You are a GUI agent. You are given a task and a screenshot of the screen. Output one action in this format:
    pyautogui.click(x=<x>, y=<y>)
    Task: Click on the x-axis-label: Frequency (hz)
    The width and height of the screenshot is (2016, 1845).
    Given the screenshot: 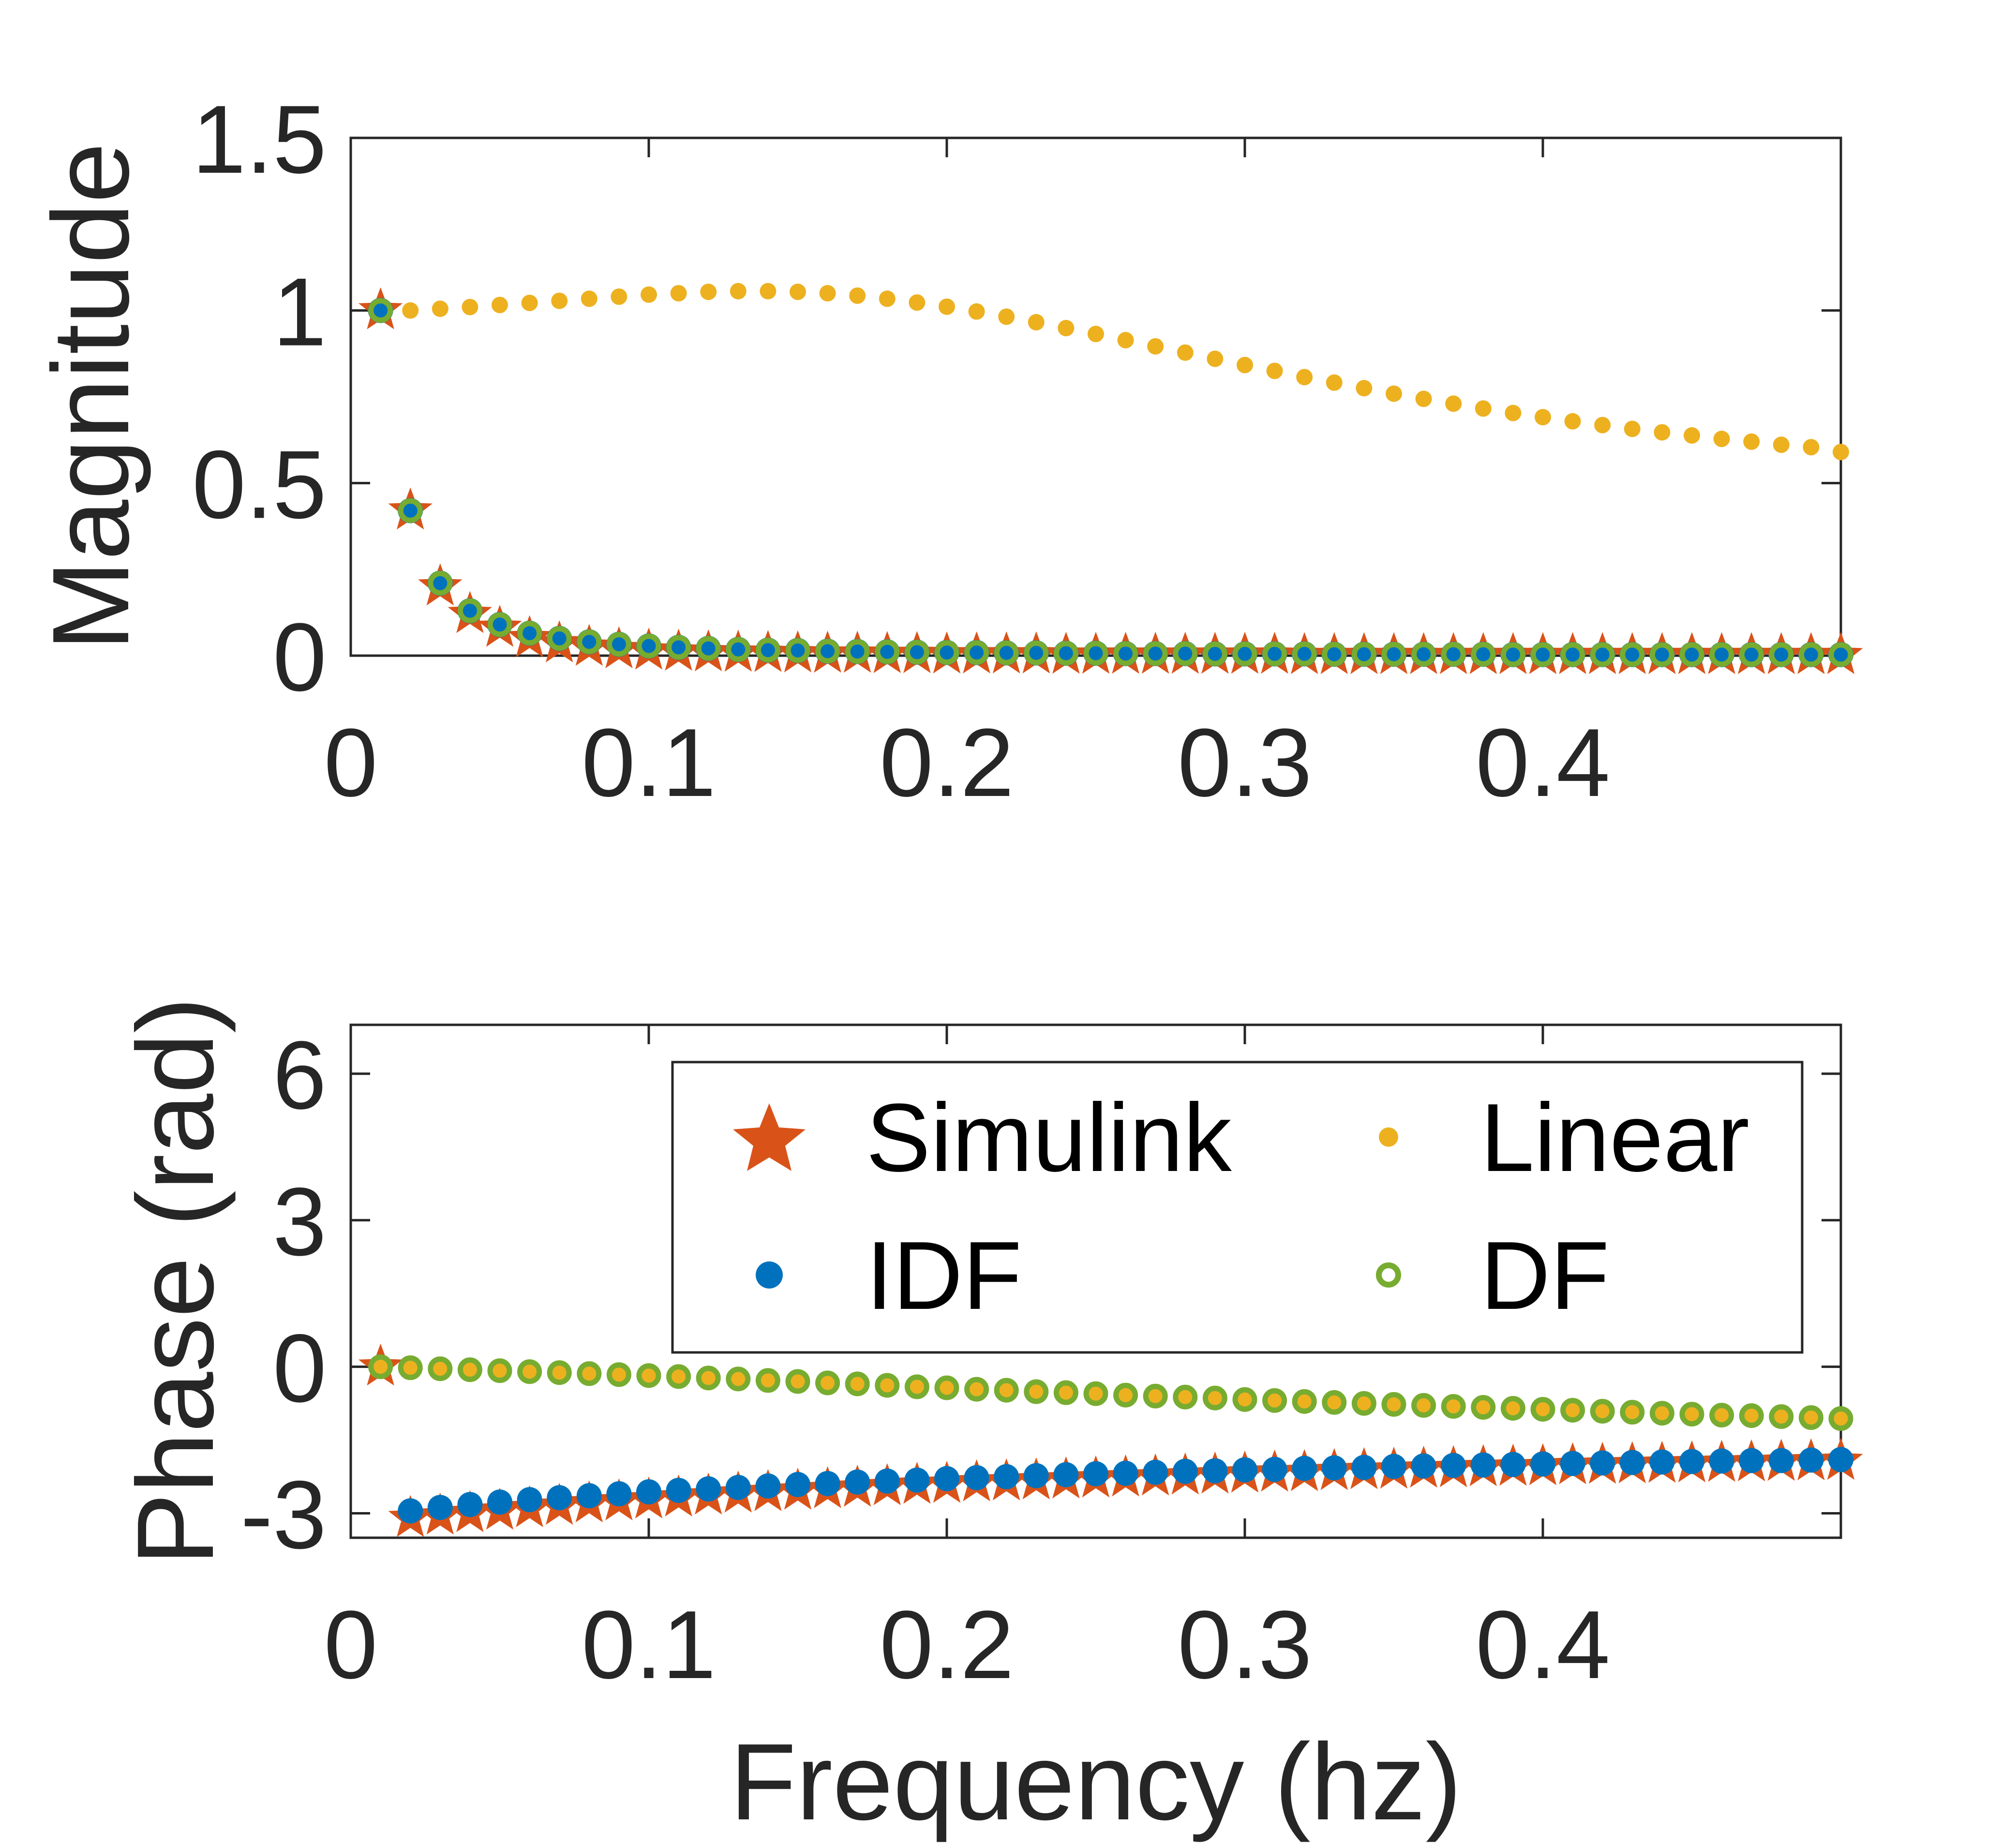 What is the action you would take?
    pyautogui.click(x=1096, y=1782)
    